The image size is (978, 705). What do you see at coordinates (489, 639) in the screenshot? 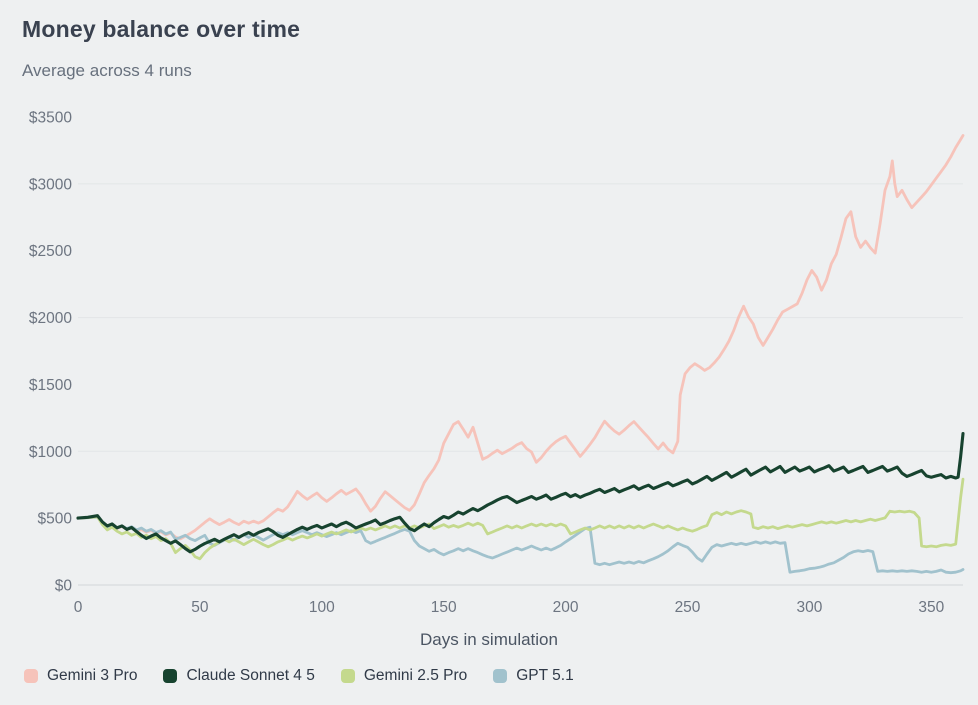
I see `x-axis-label: Days in simulation` at bounding box center [489, 639].